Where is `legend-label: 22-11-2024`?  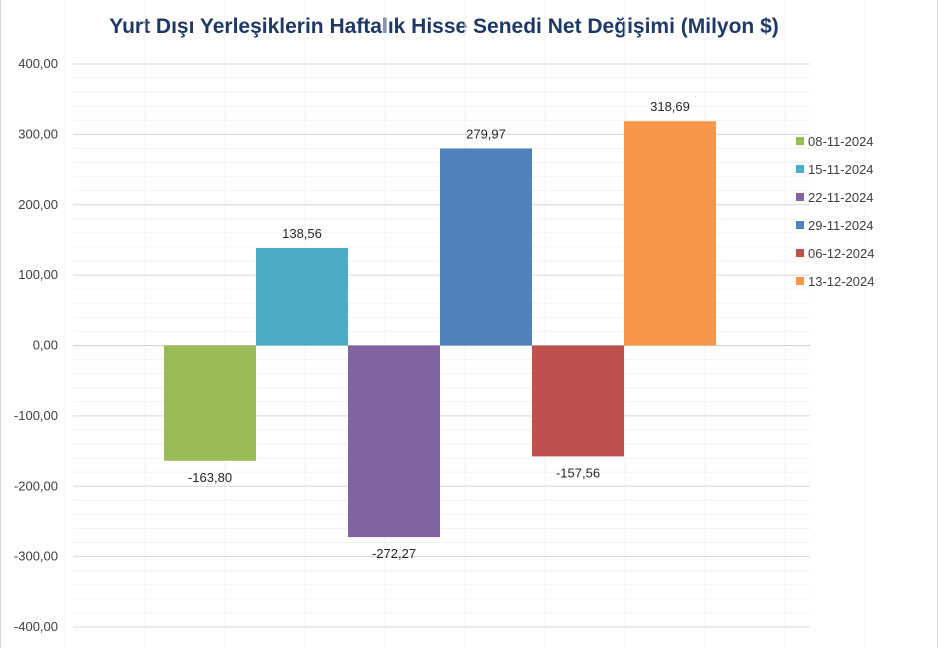 legend-label: 22-11-2024 is located at coordinates (841, 197).